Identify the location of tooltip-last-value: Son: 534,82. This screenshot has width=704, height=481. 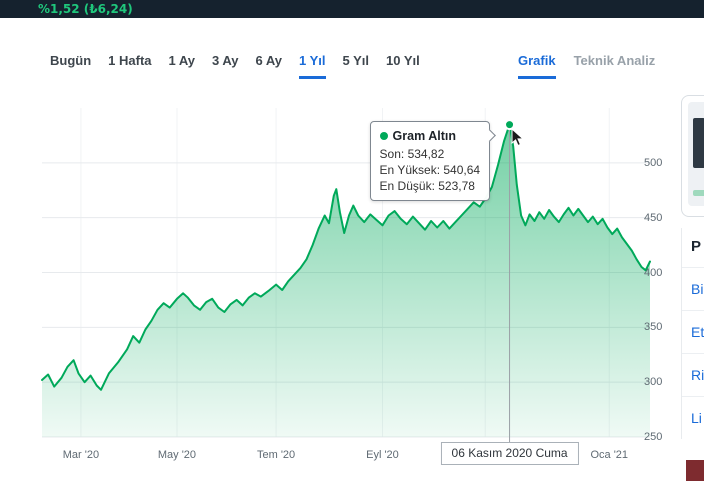
(412, 153).